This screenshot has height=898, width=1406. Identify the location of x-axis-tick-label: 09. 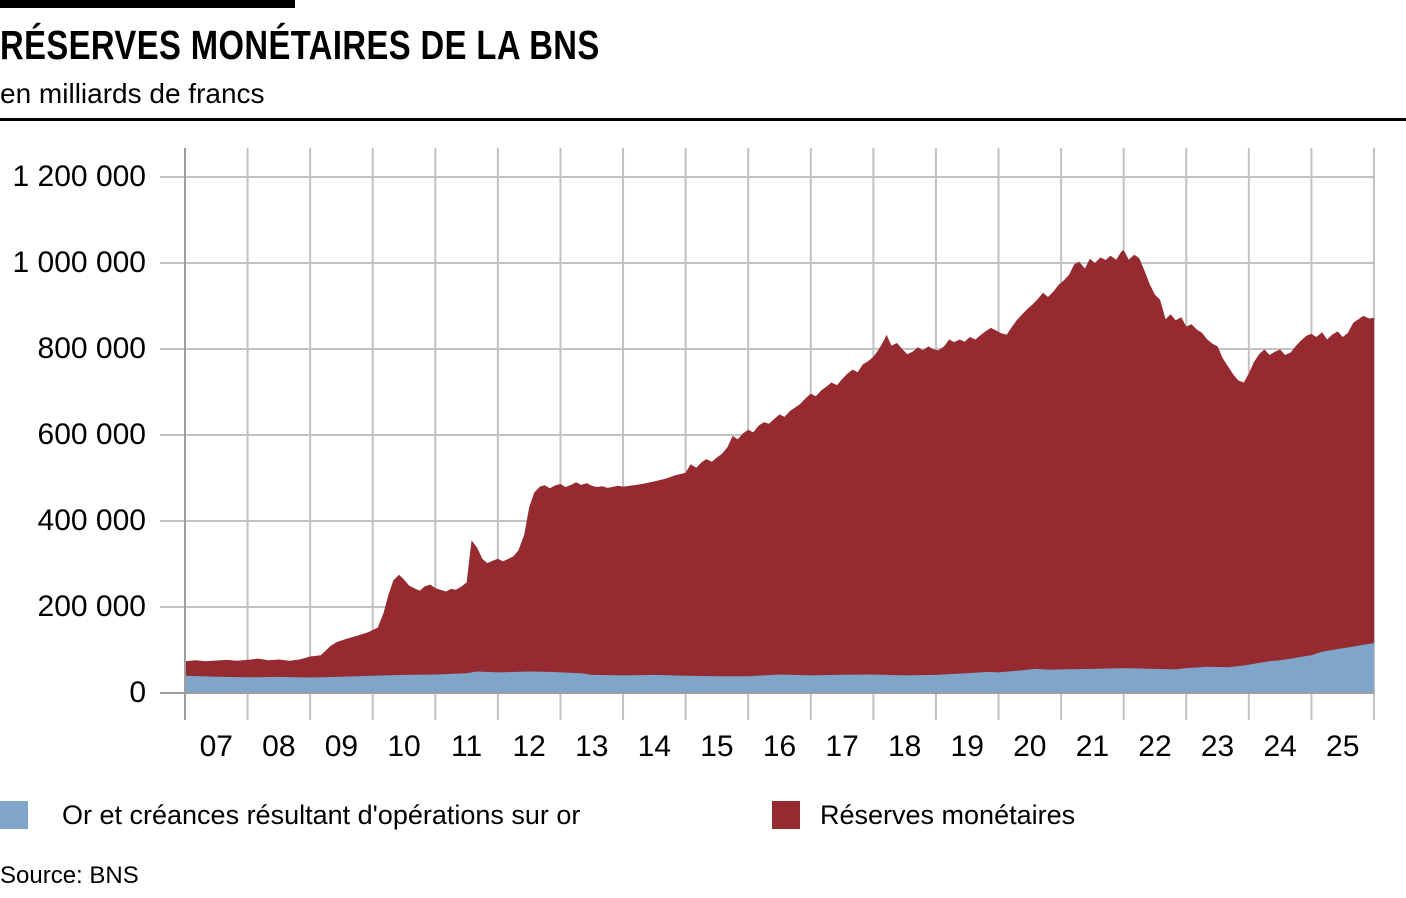
(341, 746).